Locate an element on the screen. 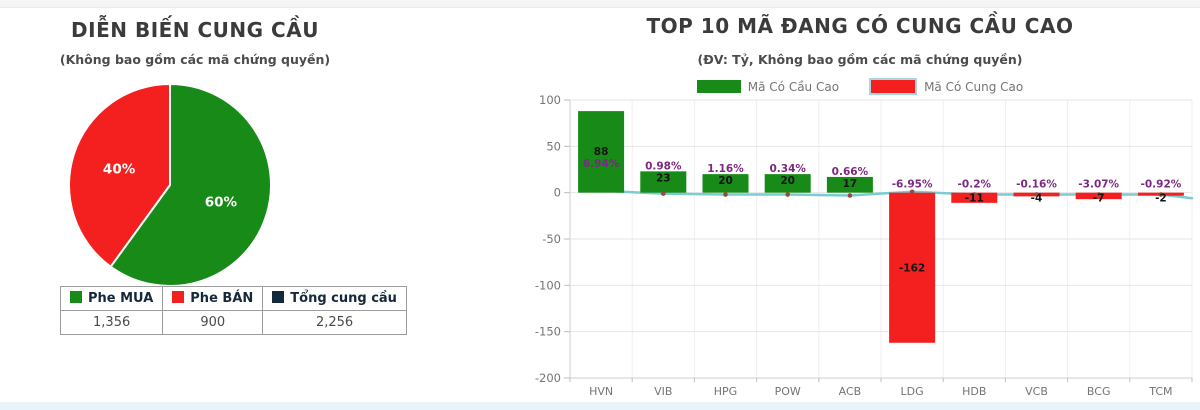  y-axis-tick-label: 50 is located at coordinates (553, 146).